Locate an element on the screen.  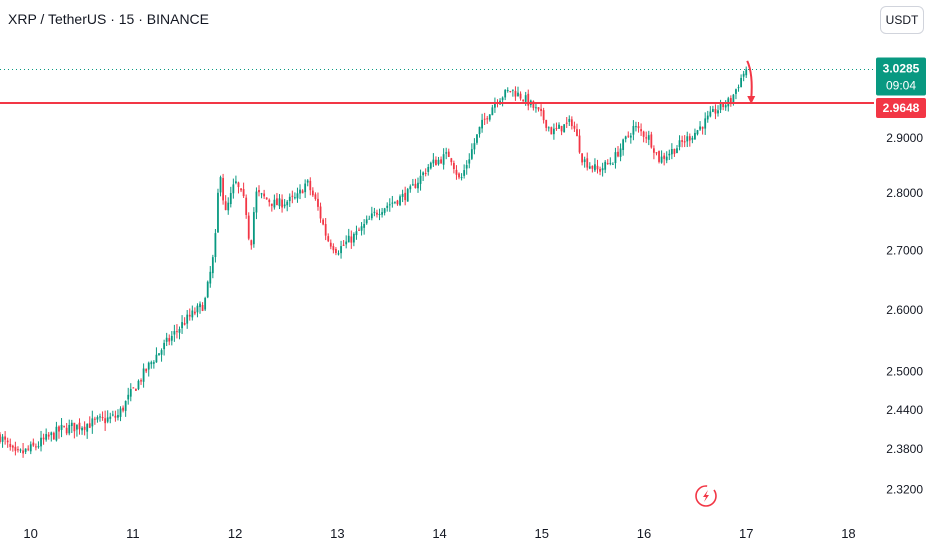
symbol-title: XRP / TetherUS · 15 · BINANCE is located at coordinates (108, 19).